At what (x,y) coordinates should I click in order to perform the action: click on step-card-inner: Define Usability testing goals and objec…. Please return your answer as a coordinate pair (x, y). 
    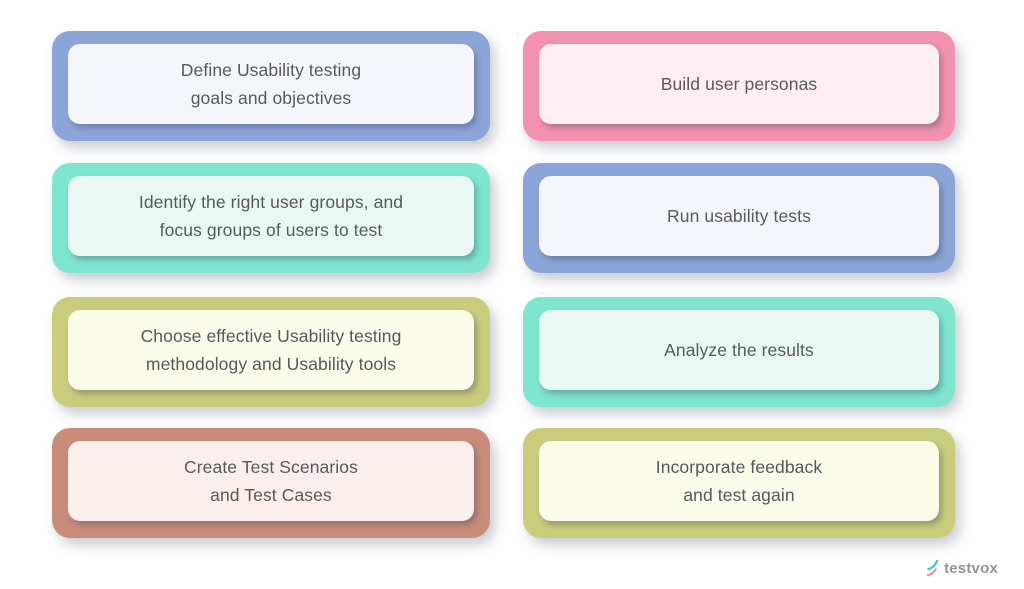
    Looking at the image, I should click on (271, 84).